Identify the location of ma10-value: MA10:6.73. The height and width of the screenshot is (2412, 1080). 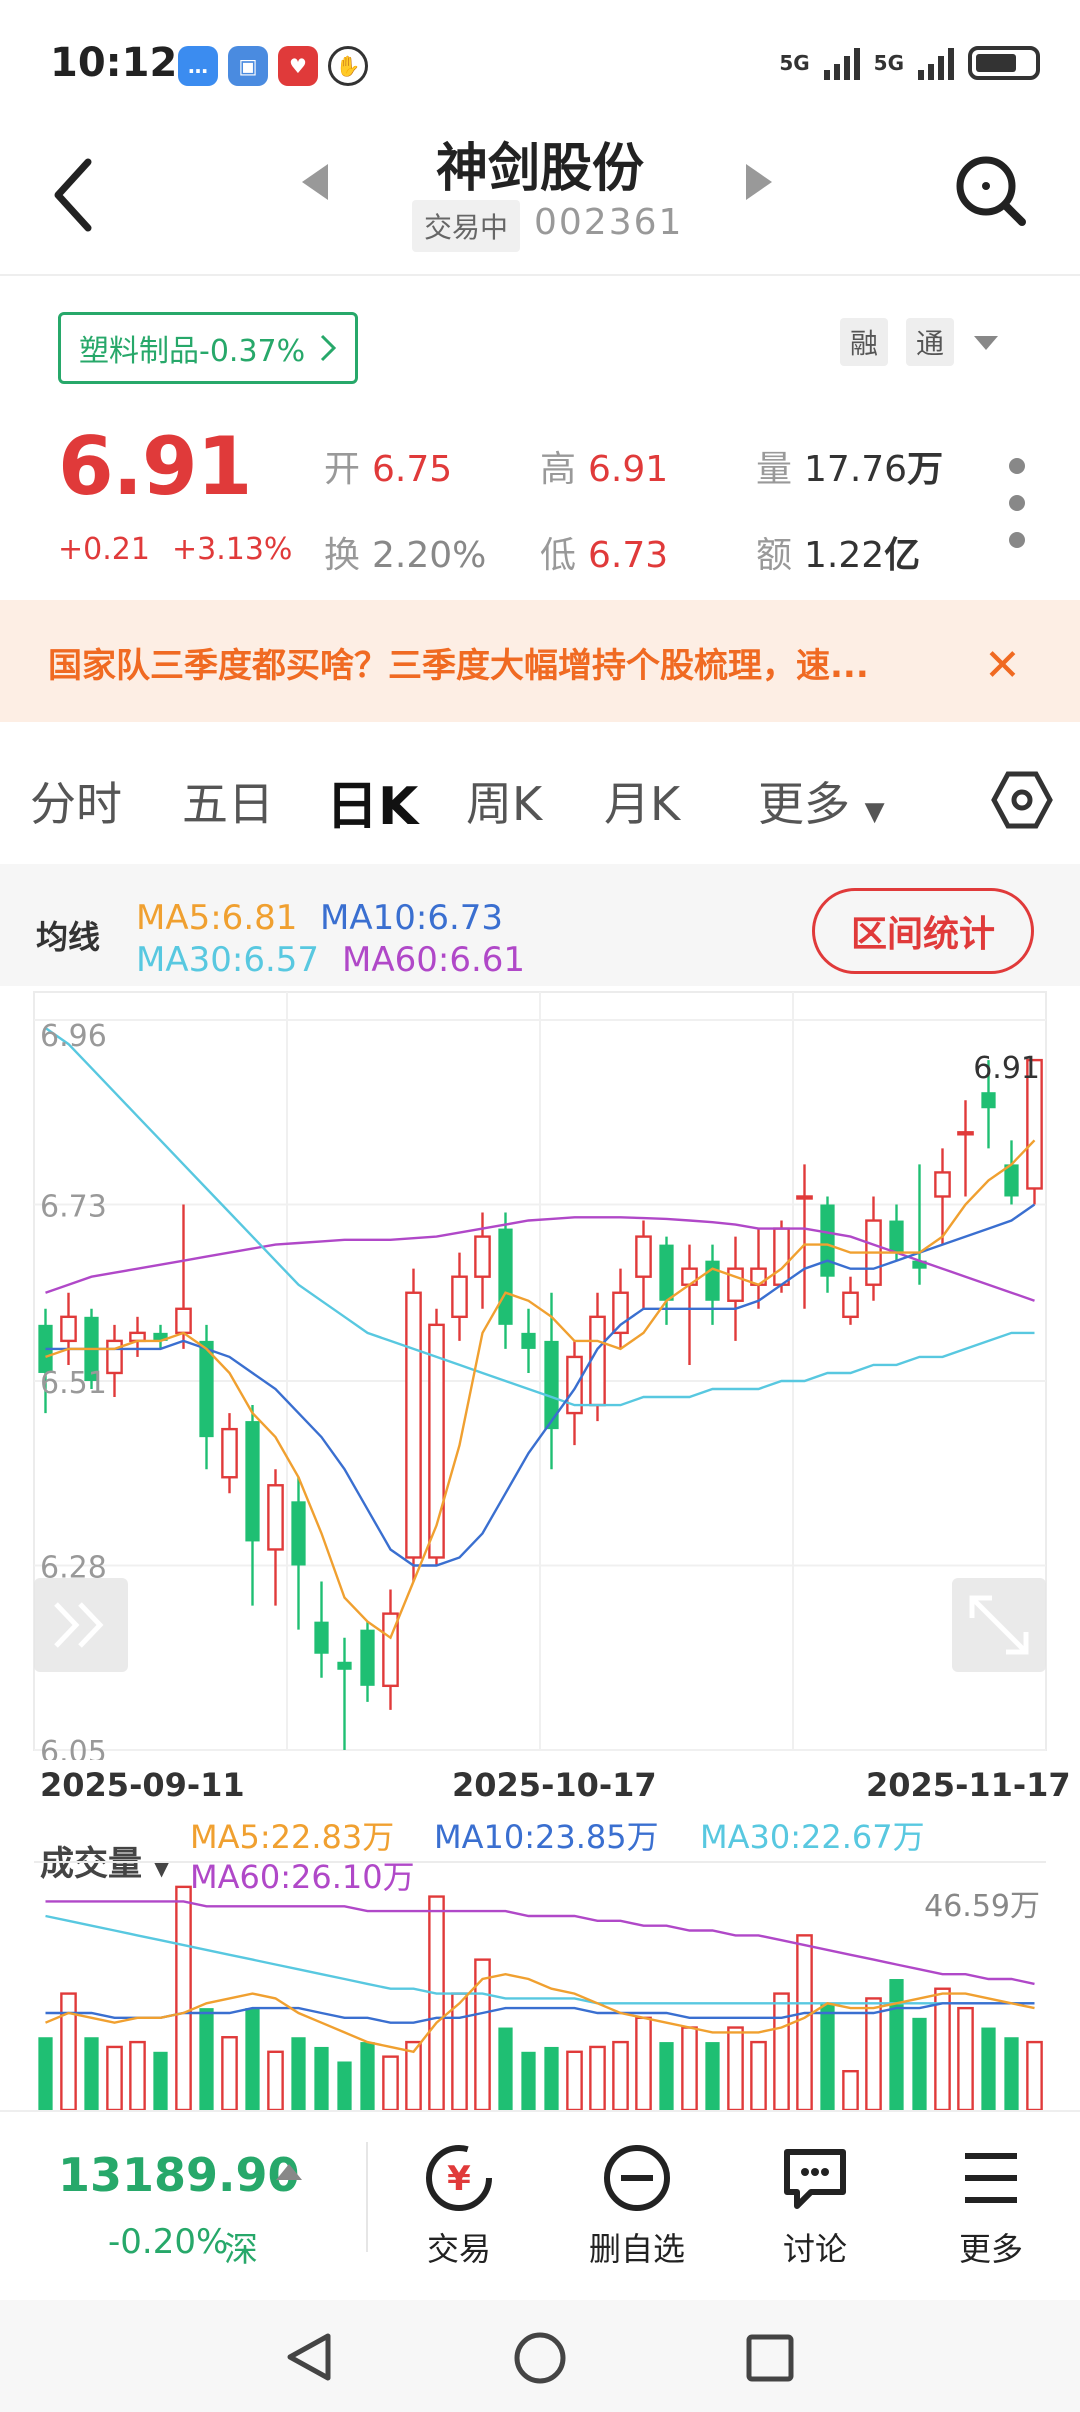
(412, 918).